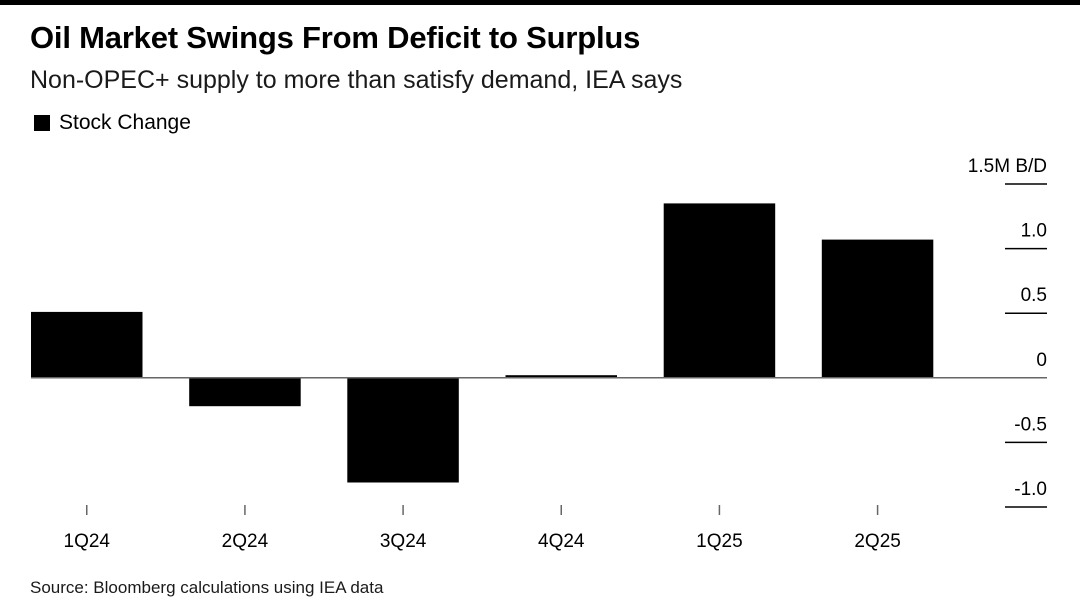 The height and width of the screenshot is (615, 1080). What do you see at coordinates (561, 541) in the screenshot?
I see `x-tick-label: 4Q24` at bounding box center [561, 541].